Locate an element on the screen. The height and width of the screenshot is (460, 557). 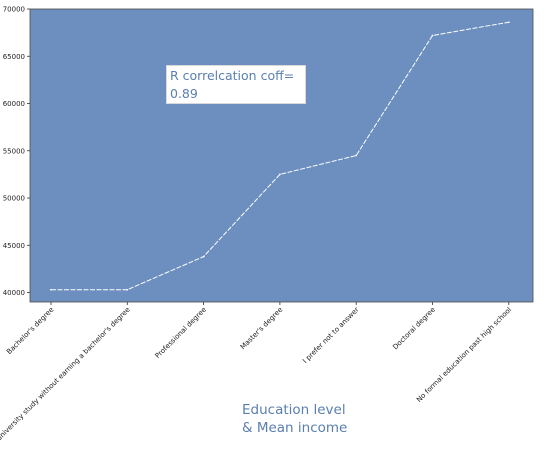
y-tick-label: 65000 is located at coordinates (14, 57).